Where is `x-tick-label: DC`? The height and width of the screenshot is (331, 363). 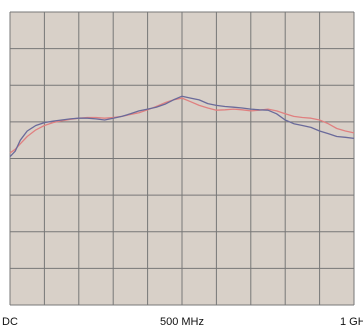
x-tick-label: DC is located at coordinates (10, 322).